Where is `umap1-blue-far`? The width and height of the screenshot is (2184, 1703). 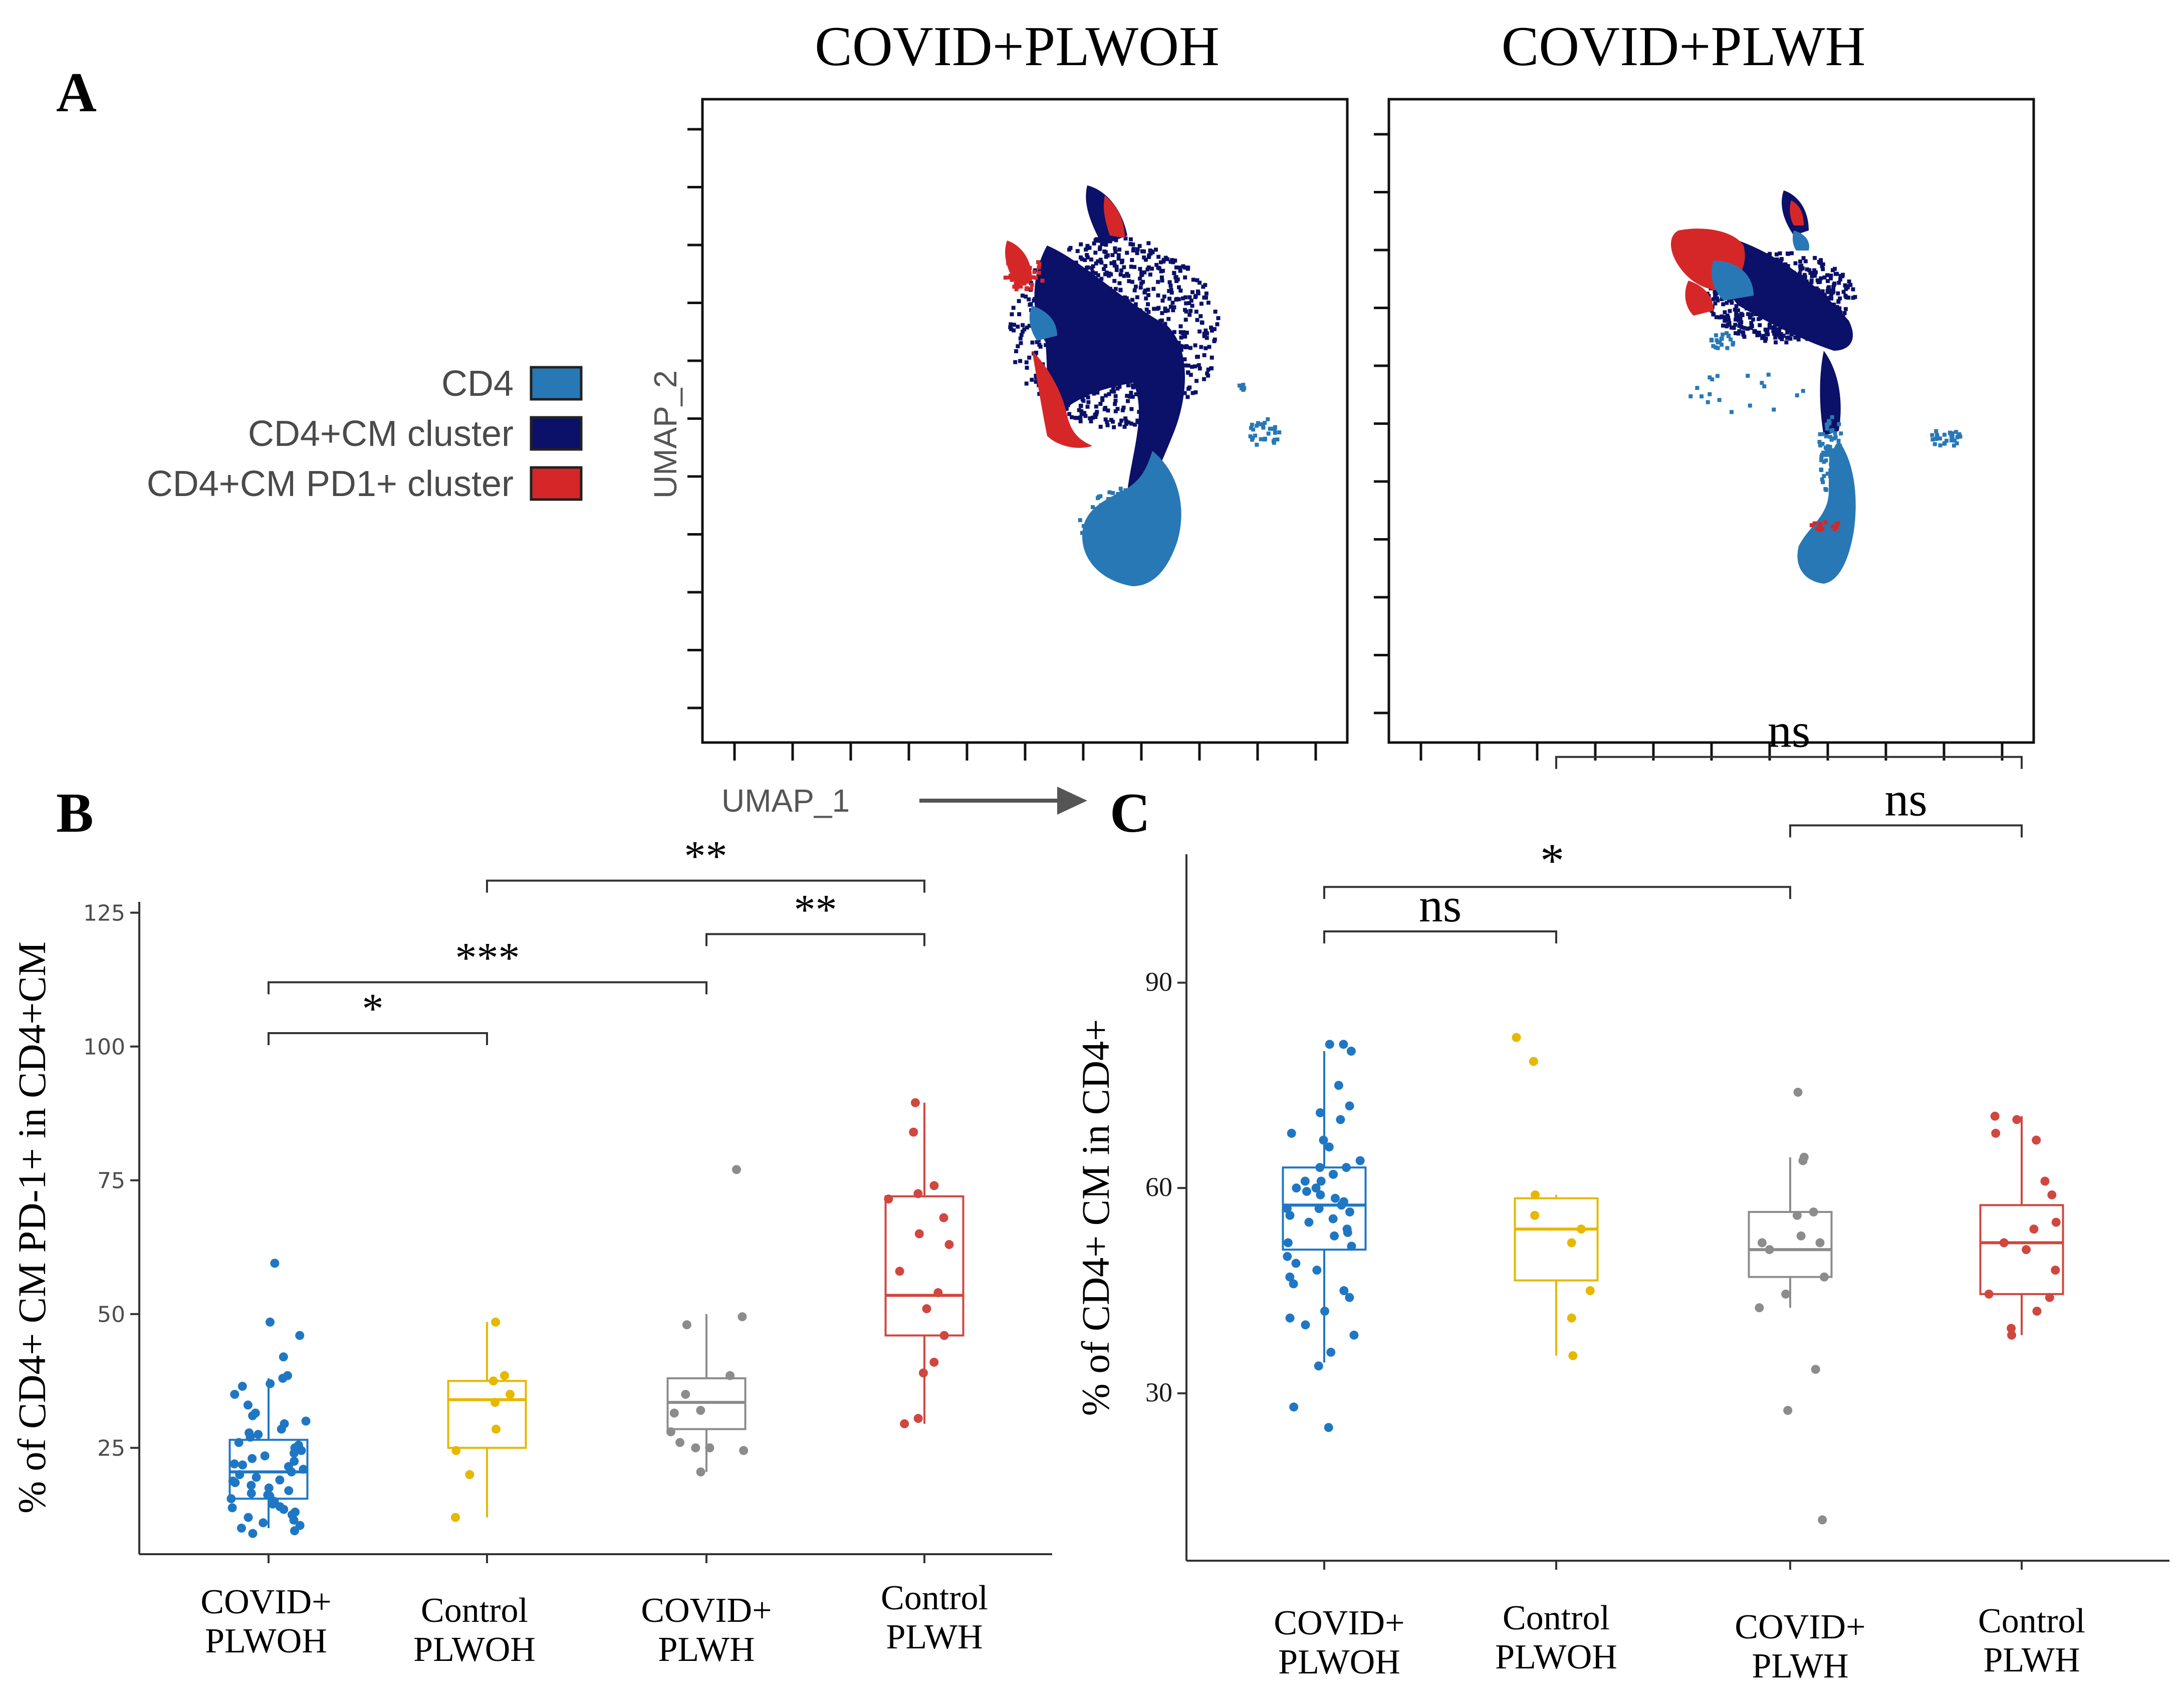
umap1-blue-far is located at coordinates (1242, 387).